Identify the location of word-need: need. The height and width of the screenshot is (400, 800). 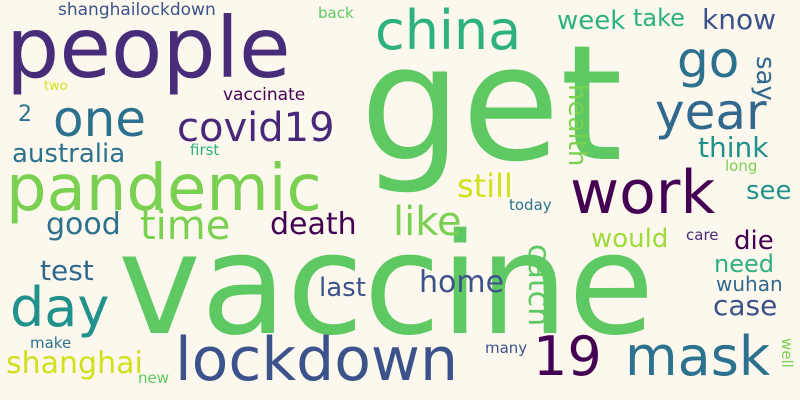
(744, 264).